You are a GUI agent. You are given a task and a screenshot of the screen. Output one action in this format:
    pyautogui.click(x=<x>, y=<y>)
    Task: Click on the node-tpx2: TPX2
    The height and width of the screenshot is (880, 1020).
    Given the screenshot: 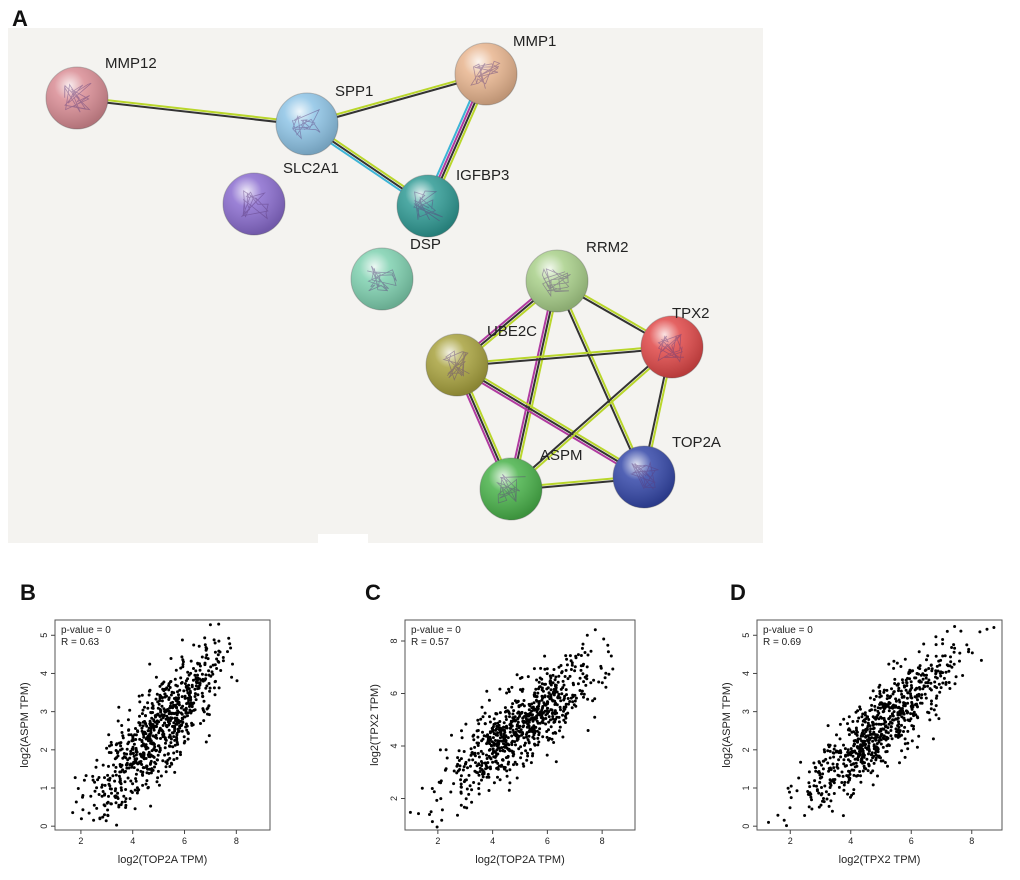 What is the action you would take?
    pyautogui.click(x=675, y=342)
    